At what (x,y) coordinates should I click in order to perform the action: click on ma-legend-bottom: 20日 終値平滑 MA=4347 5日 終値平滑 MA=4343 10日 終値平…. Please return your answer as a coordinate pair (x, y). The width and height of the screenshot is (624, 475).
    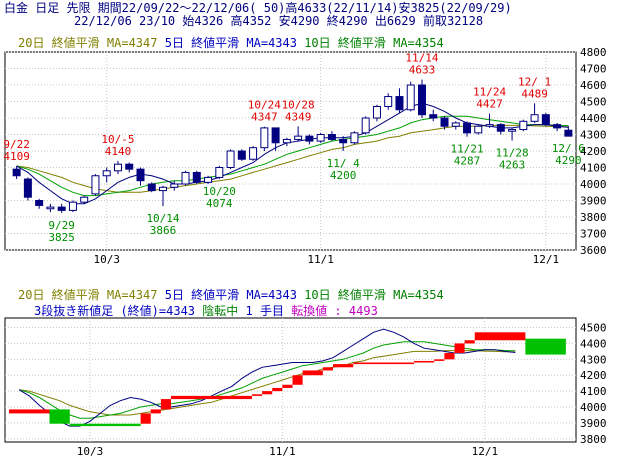
    Looking at the image, I should click on (231, 295).